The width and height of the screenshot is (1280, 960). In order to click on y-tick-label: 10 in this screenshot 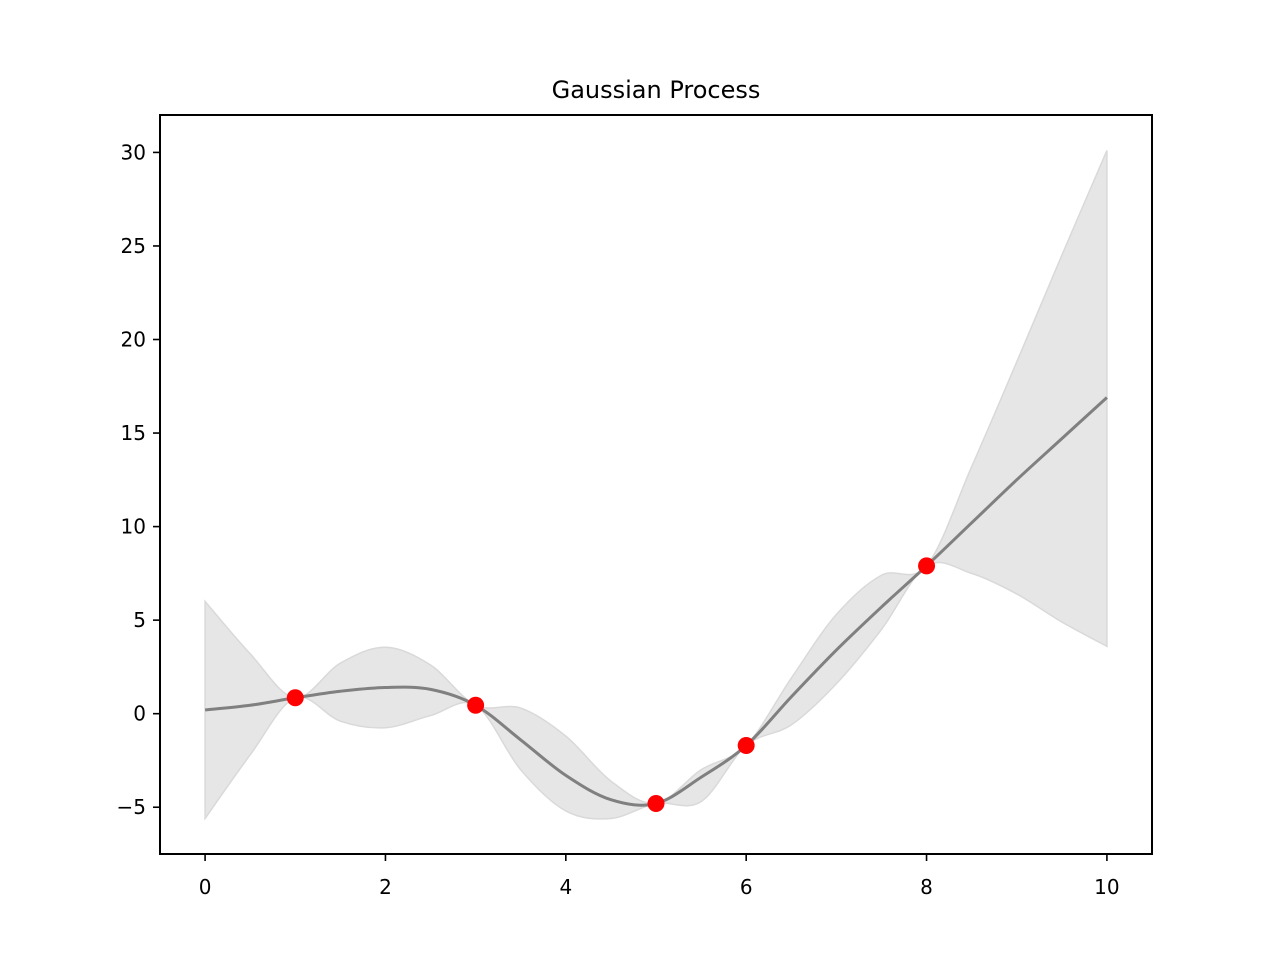, I will do `click(133, 527)`.